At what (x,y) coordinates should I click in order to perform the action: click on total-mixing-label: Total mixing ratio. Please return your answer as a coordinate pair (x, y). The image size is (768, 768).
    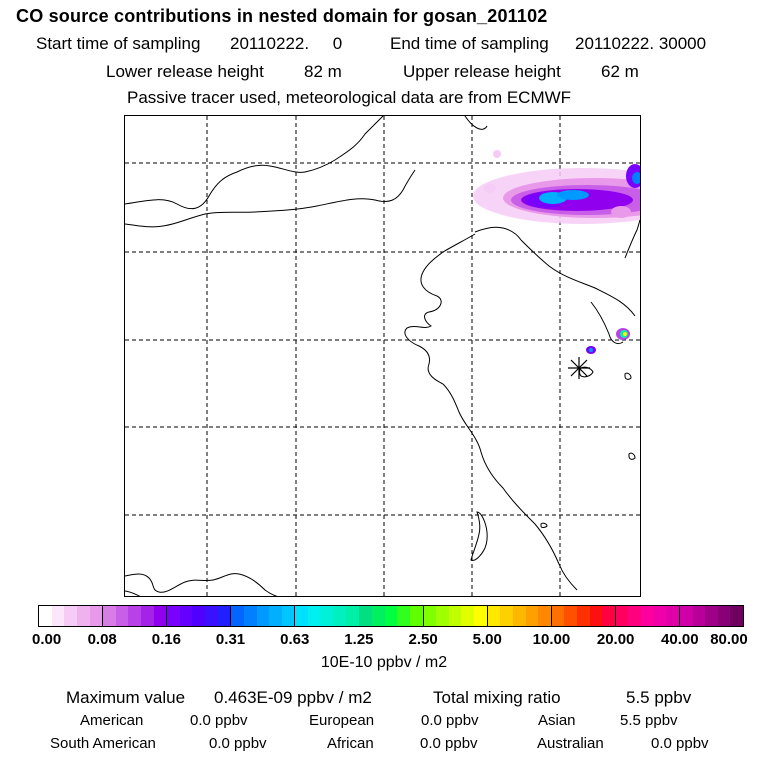
    Looking at the image, I should click on (497, 697).